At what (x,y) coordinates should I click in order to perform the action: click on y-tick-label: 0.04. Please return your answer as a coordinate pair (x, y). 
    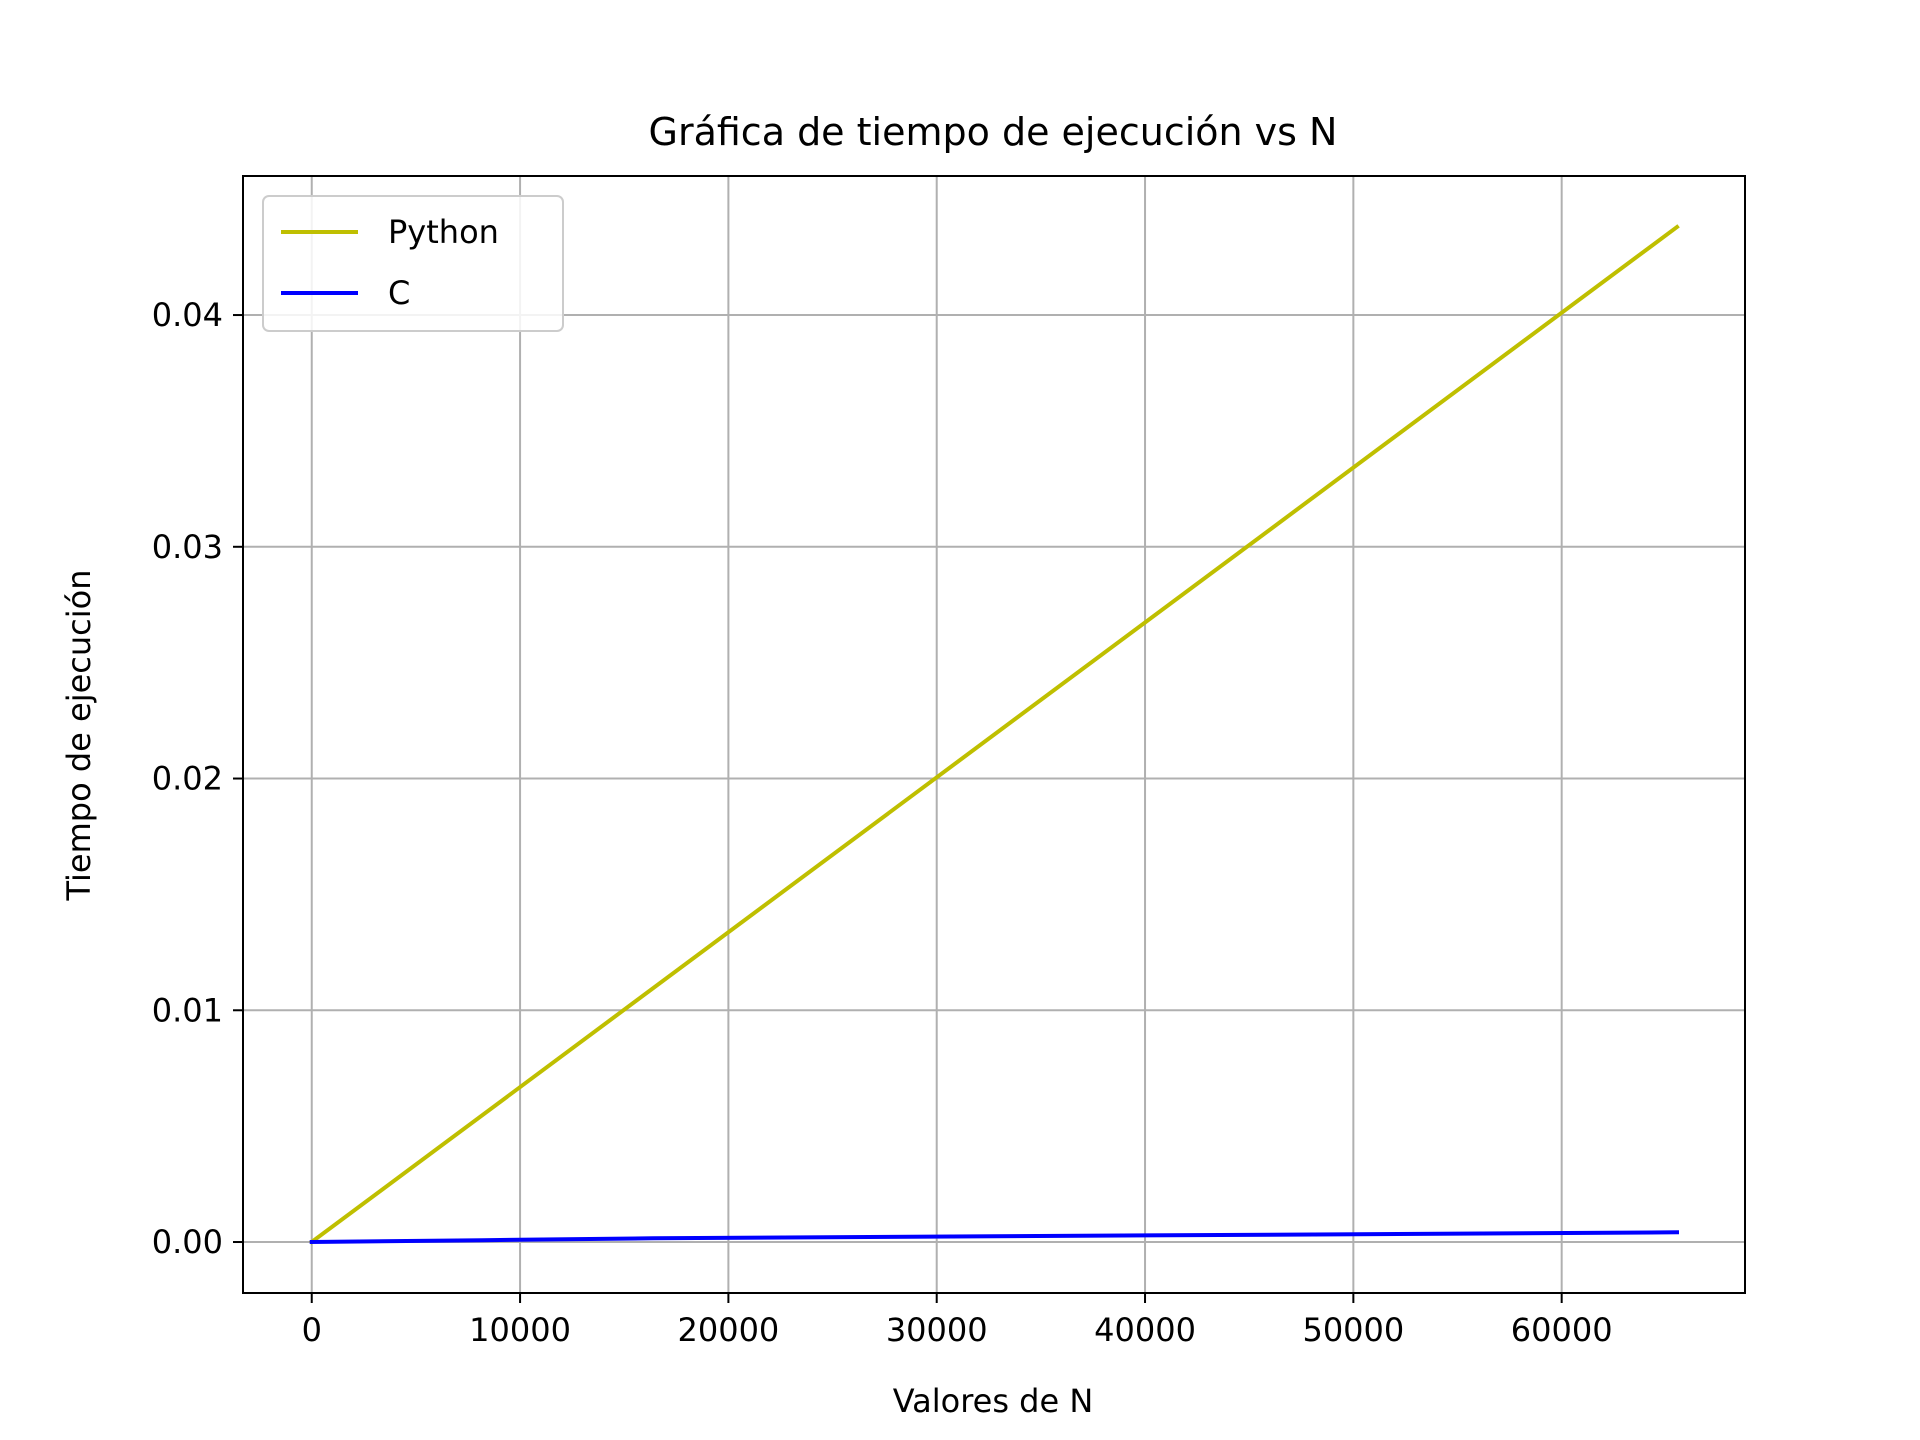
    Looking at the image, I should click on (187, 315).